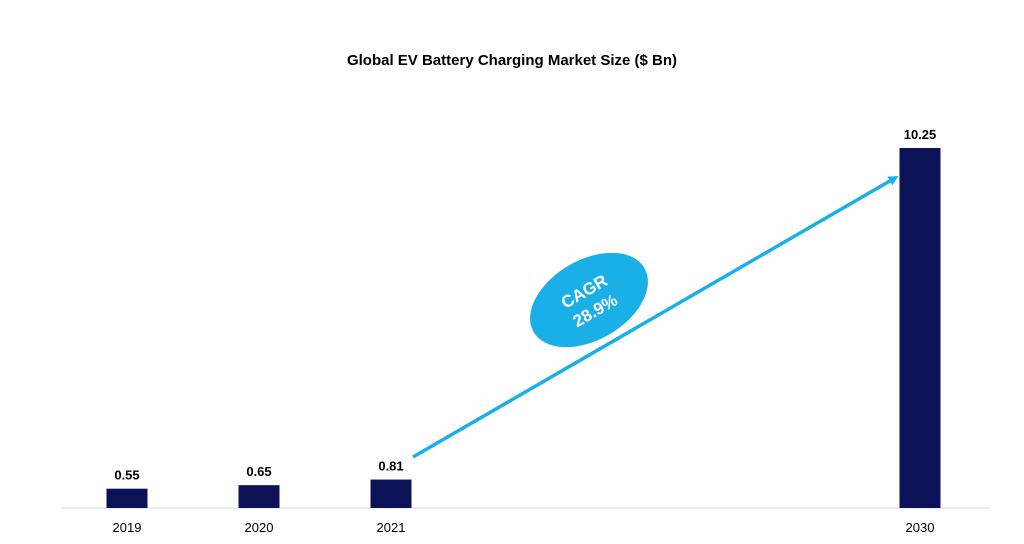  I want to click on cagr-ellipse, so click(589, 300).